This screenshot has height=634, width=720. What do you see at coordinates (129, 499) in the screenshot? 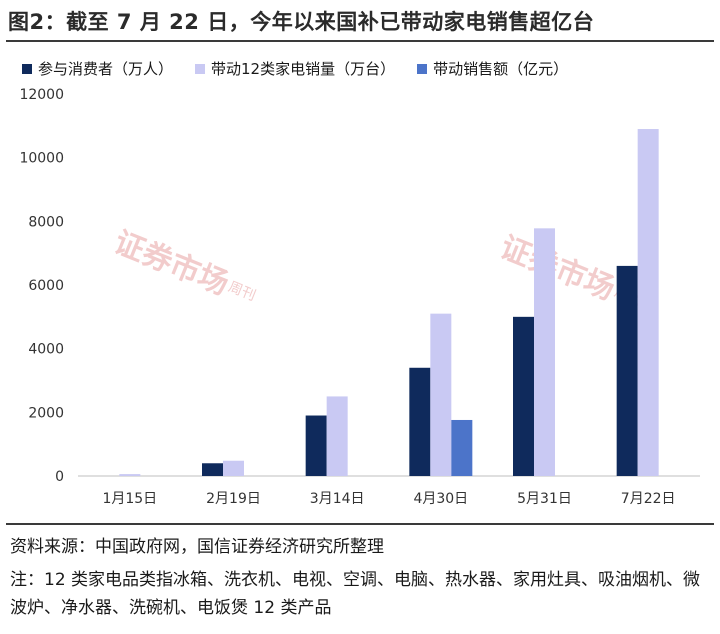
I see `x-tick-label: 1月15日` at bounding box center [129, 499].